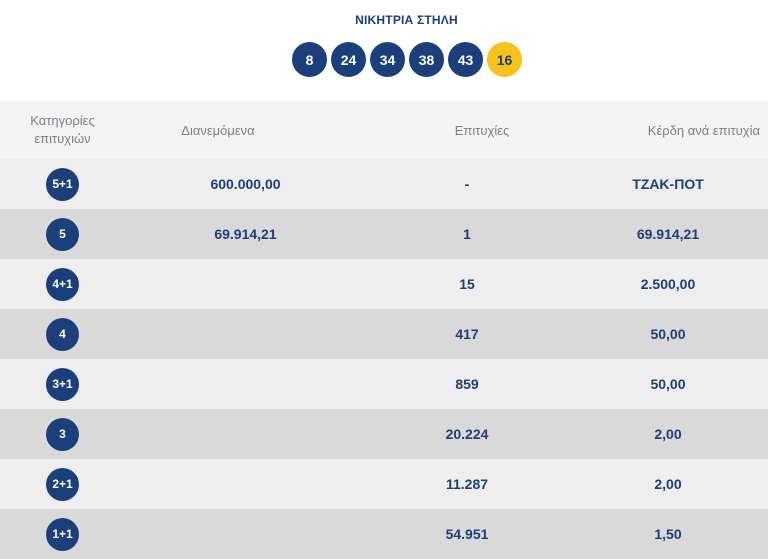 This screenshot has height=559, width=768. I want to click on category-badge: 3+1, so click(62, 384).